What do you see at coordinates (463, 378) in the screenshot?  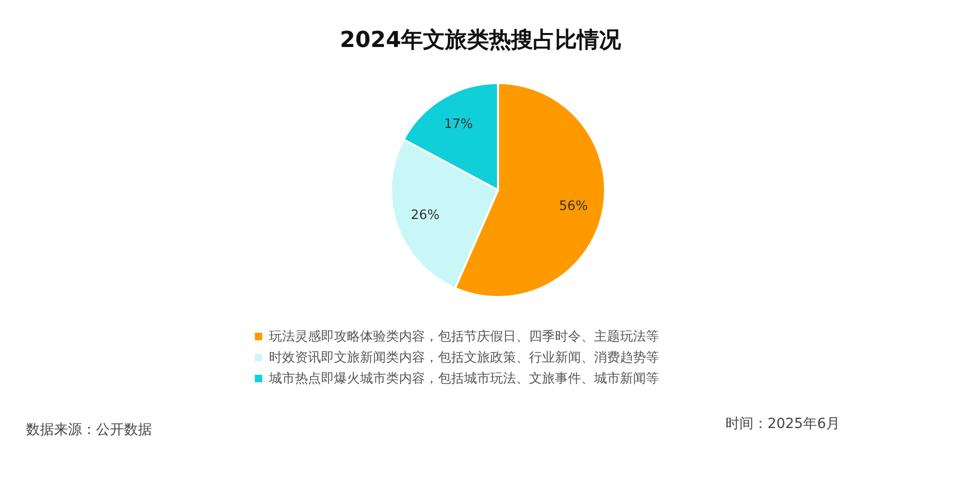 I see `legend-label: 城市热点即爆火城市类内容，包括城市玩法、文旅事件、城市新闻等` at bounding box center [463, 378].